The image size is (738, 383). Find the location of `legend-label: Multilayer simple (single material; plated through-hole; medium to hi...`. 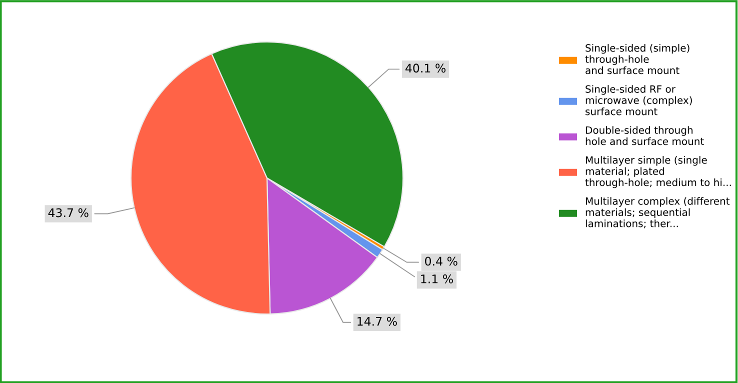

legend-label: Multilayer simple (single material; plated through-hole; medium to hi... is located at coordinates (658, 172).